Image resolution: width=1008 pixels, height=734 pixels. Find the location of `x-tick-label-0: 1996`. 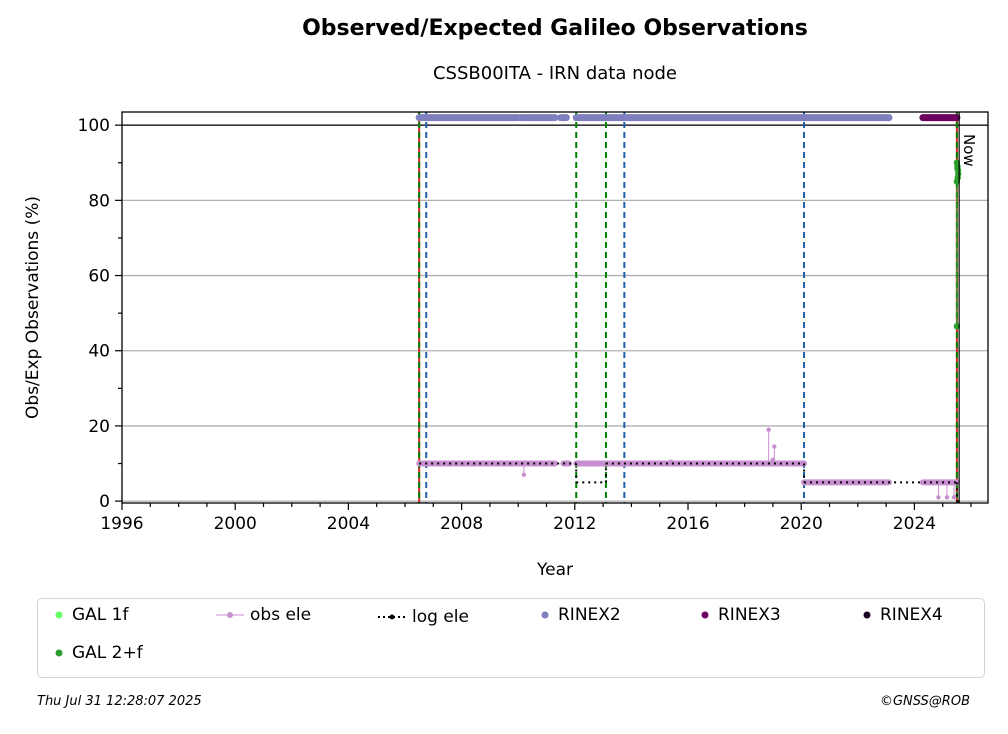

x-tick-label-0: 1996 is located at coordinates (121, 524).